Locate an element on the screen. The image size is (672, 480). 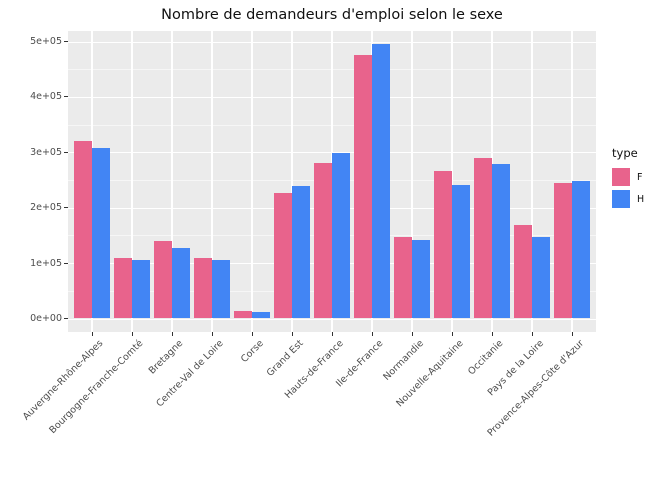
bar-H-Bretagne is located at coordinates (181, 283).